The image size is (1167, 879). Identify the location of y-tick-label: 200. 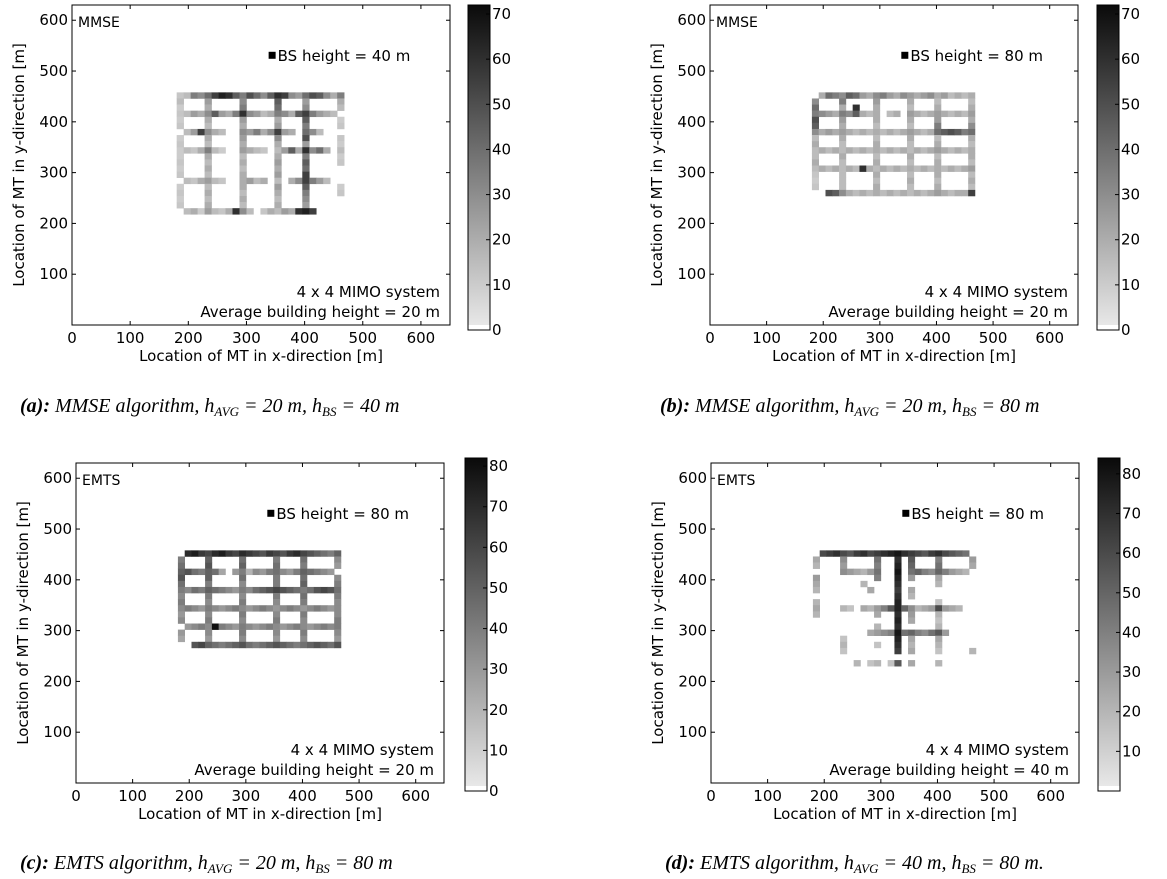
(53, 223).